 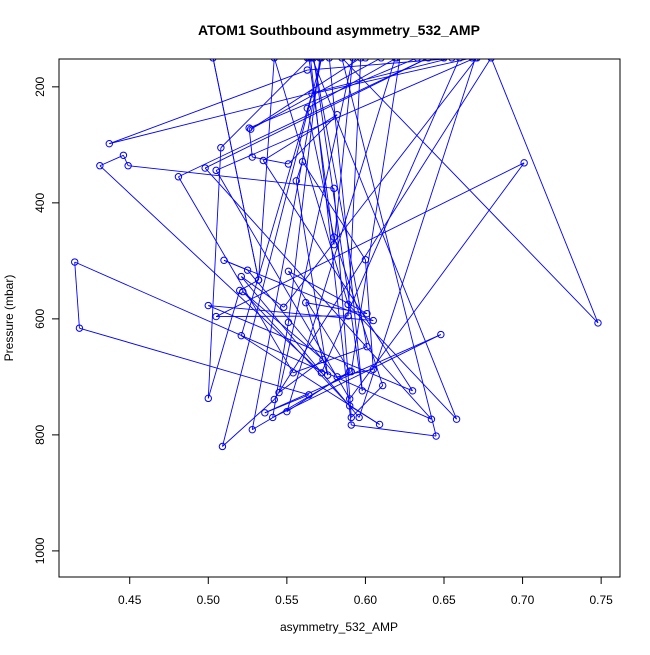 I want to click on x-tick-label: 0.55, so click(x=287, y=600).